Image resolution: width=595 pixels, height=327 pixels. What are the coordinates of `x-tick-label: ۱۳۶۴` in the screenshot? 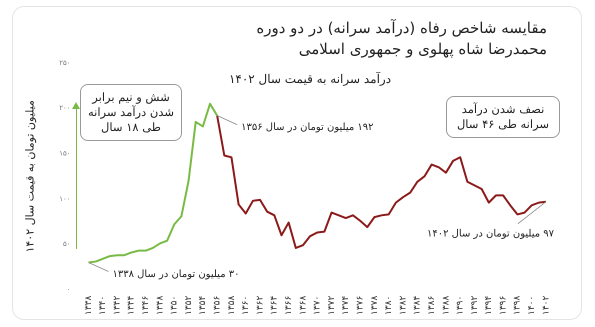 It's located at (275, 306).